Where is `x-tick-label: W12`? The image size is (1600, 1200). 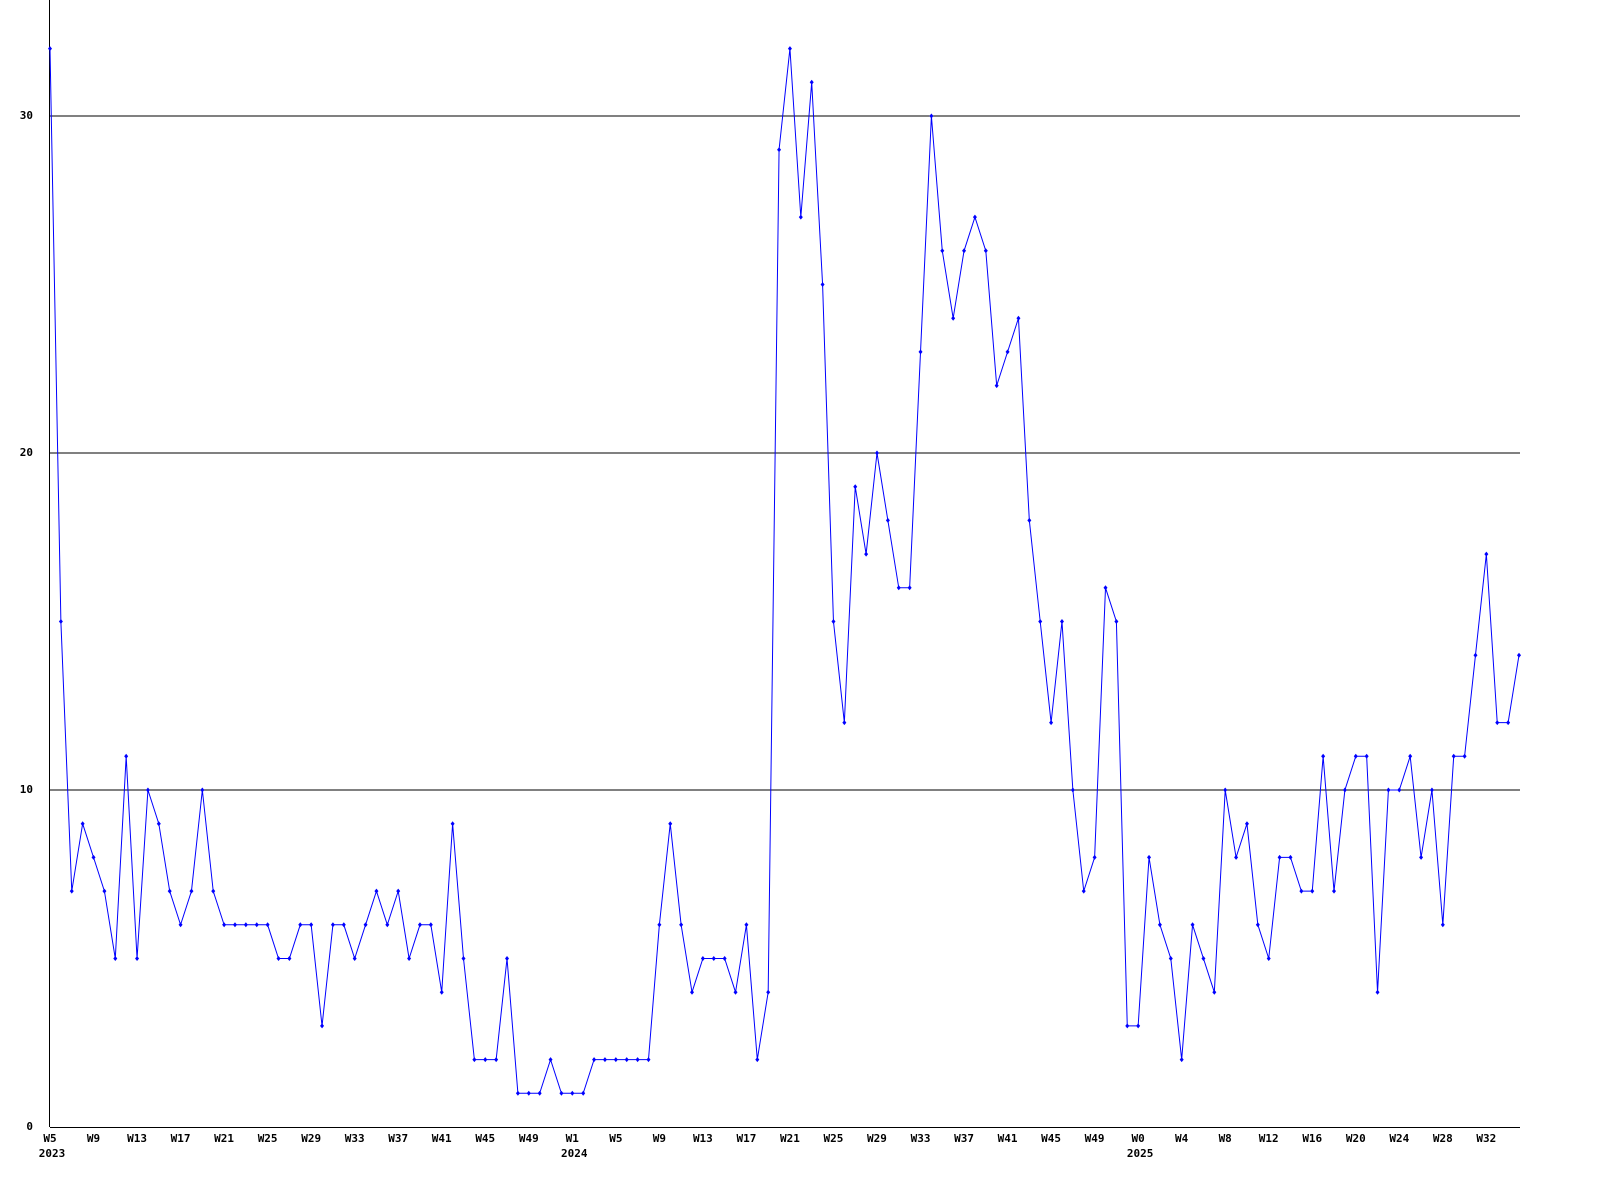 x-tick-label: W12 is located at coordinates (1269, 1138).